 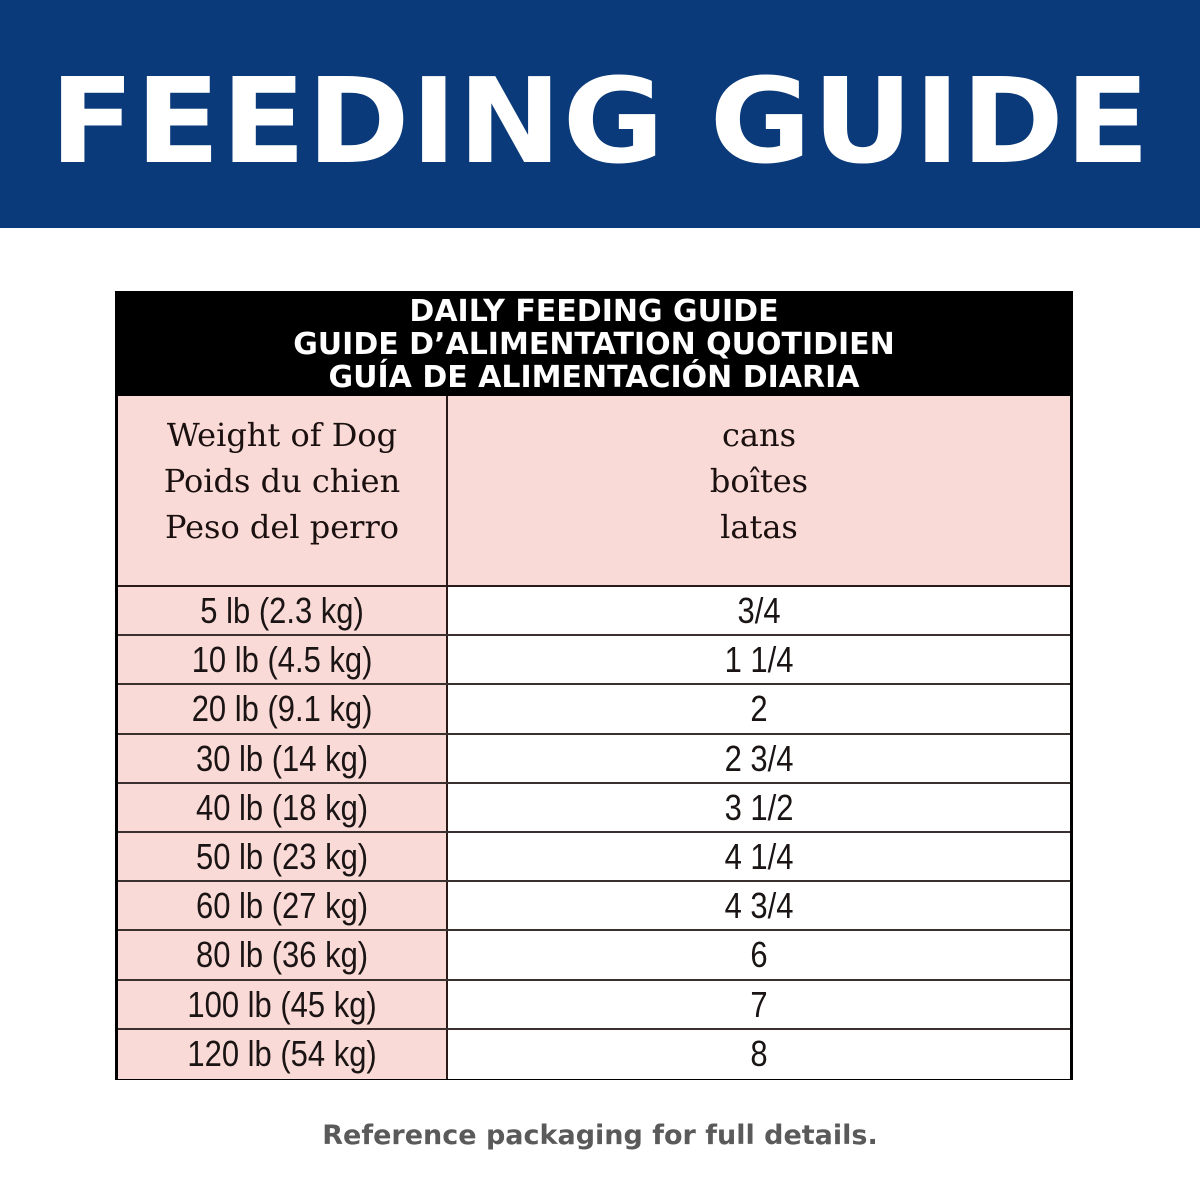 What do you see at coordinates (759, 434) in the screenshot?
I see `column-header-amount-en: cans` at bounding box center [759, 434].